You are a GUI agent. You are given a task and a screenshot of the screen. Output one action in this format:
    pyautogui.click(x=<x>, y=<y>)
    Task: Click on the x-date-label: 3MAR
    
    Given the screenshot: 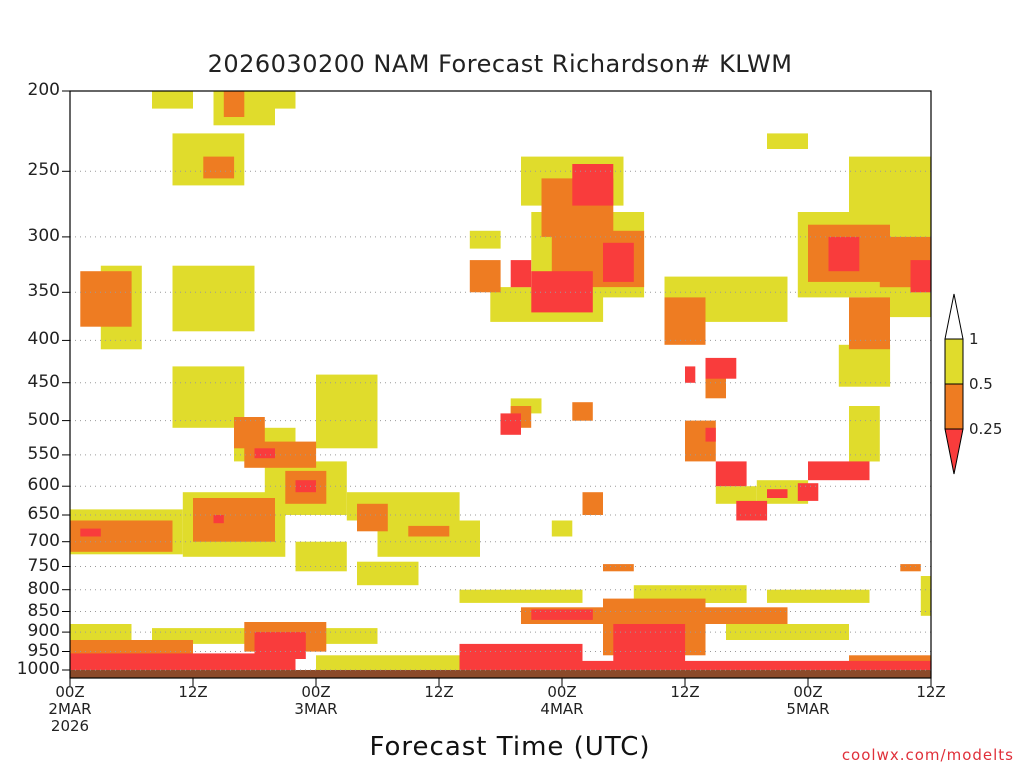 What is the action you would take?
    pyautogui.click(x=316, y=709)
    